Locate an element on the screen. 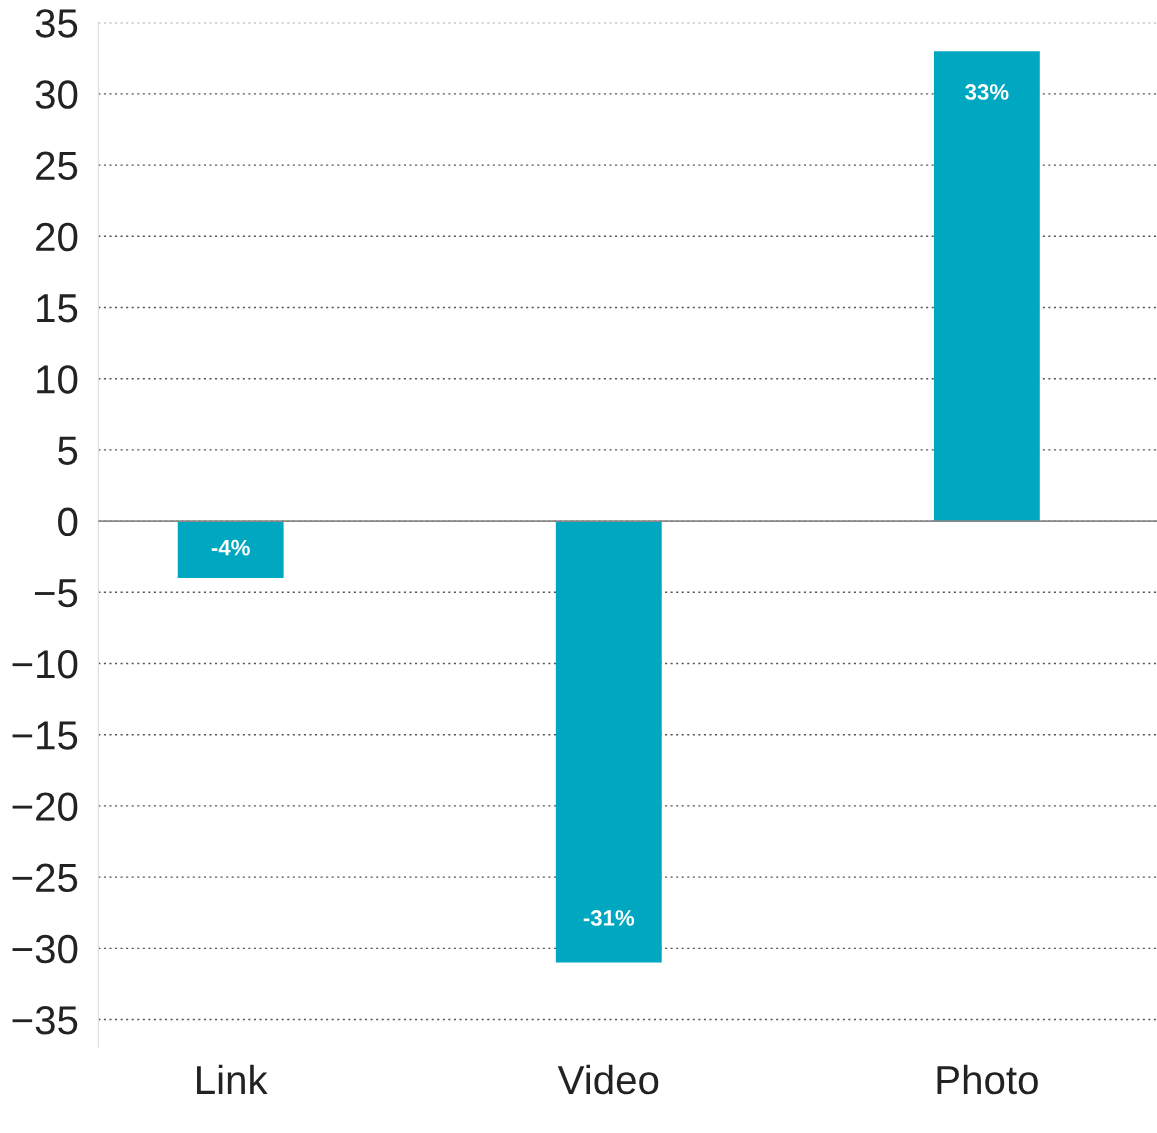 The width and height of the screenshot is (1157, 1133). data-label: -4% is located at coordinates (230, 547).